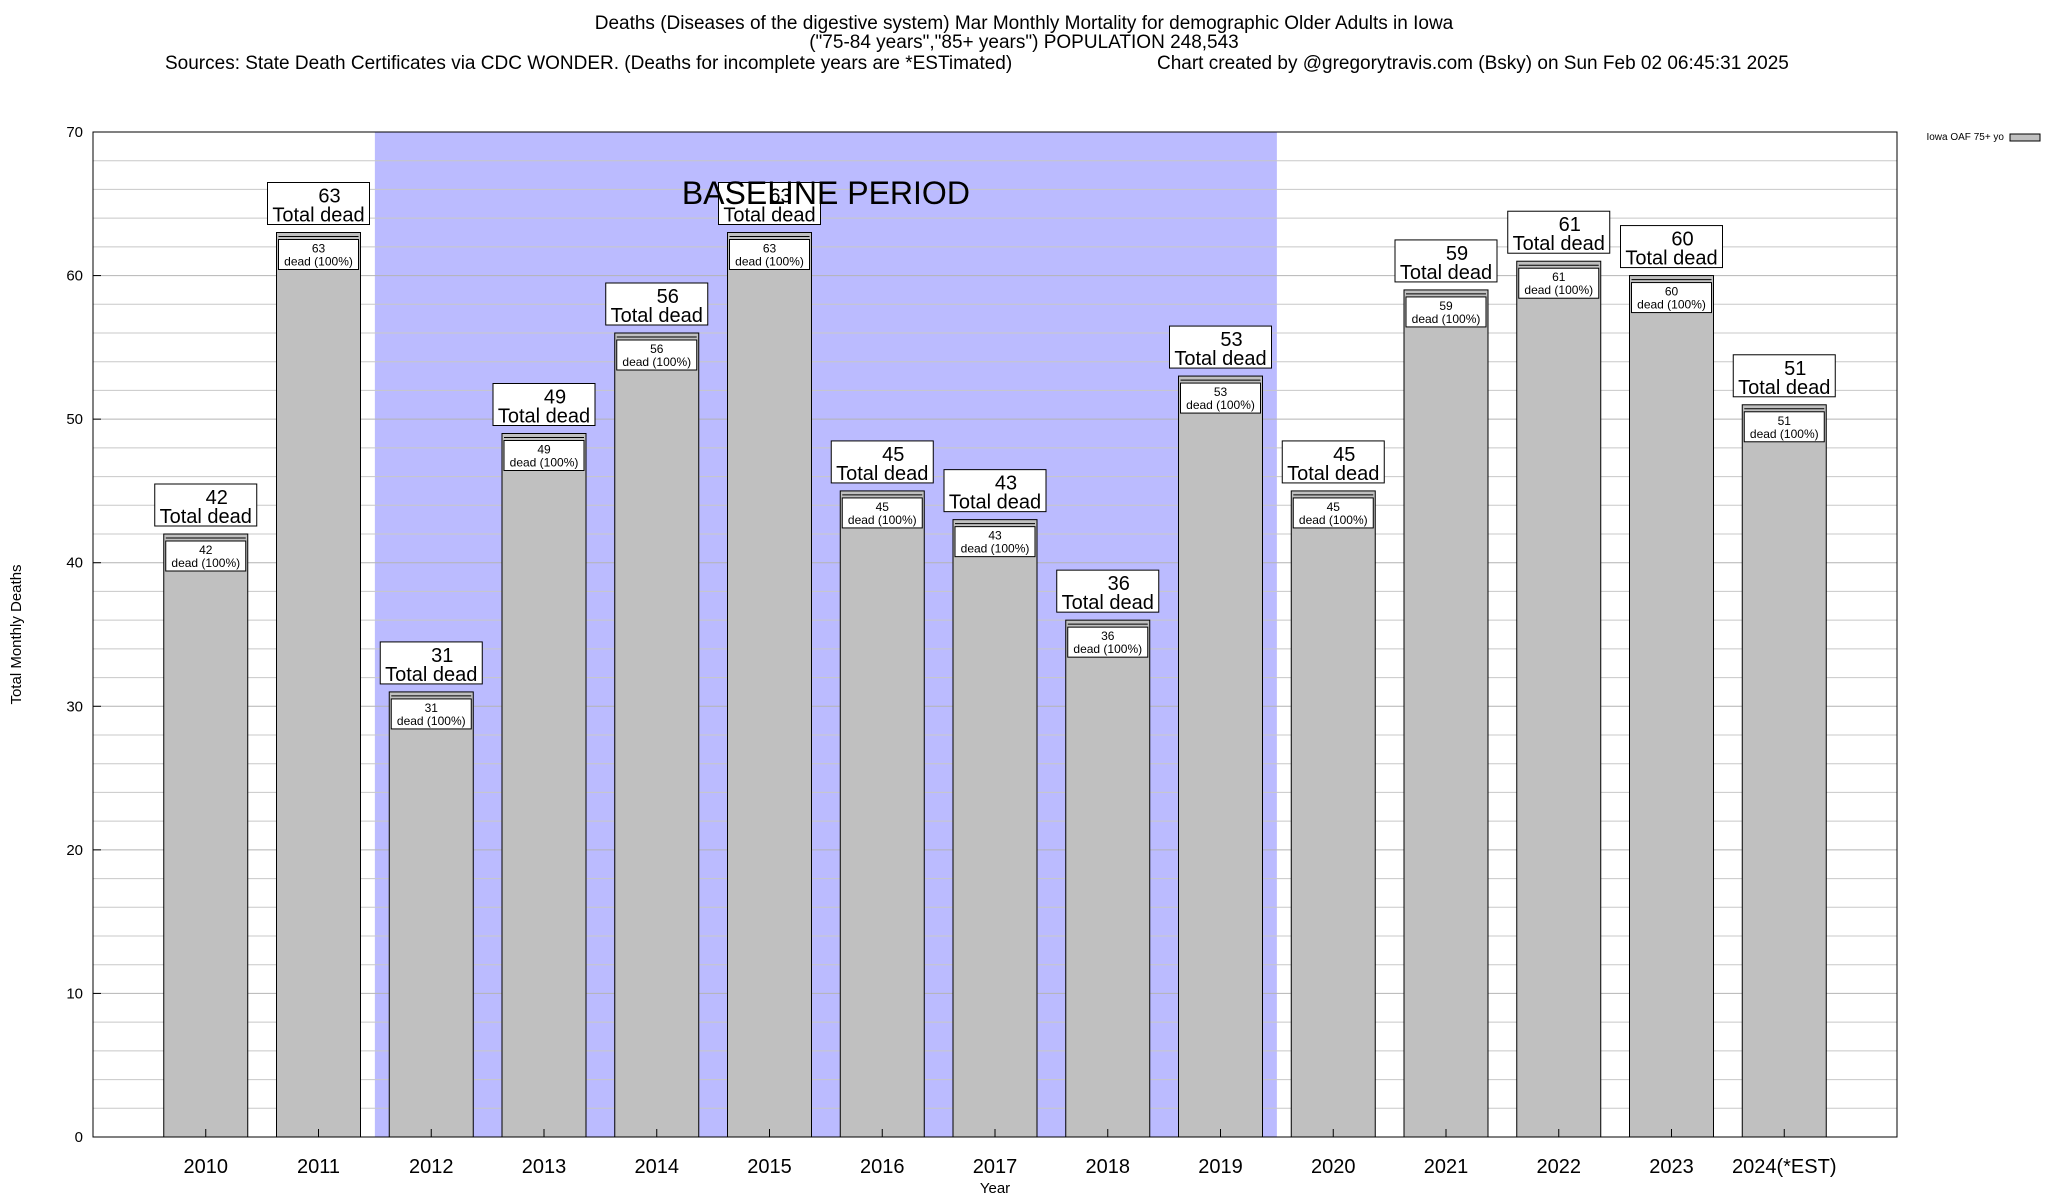 Image resolution: width=2048 pixels, height=1200 pixels. I want to click on total-value-label: 43, so click(1006, 484).